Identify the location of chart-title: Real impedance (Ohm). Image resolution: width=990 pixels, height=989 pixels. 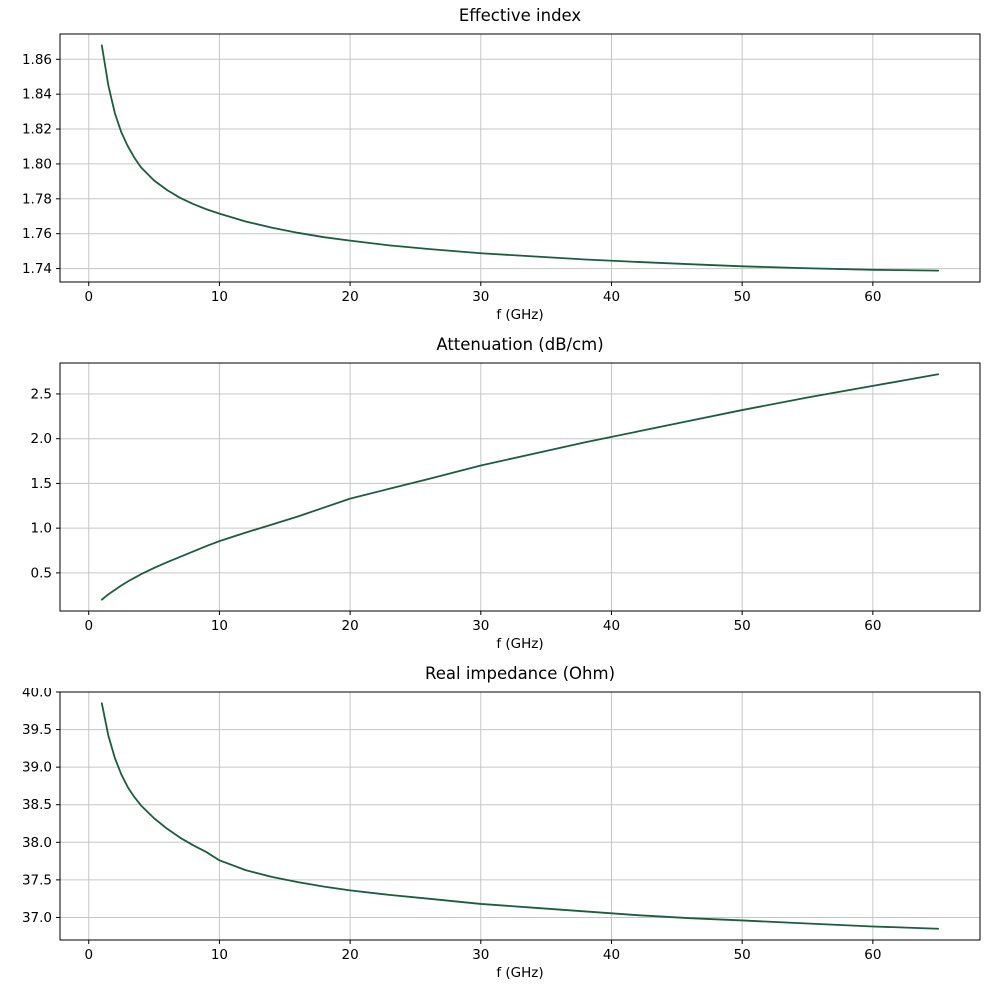
(520, 673).